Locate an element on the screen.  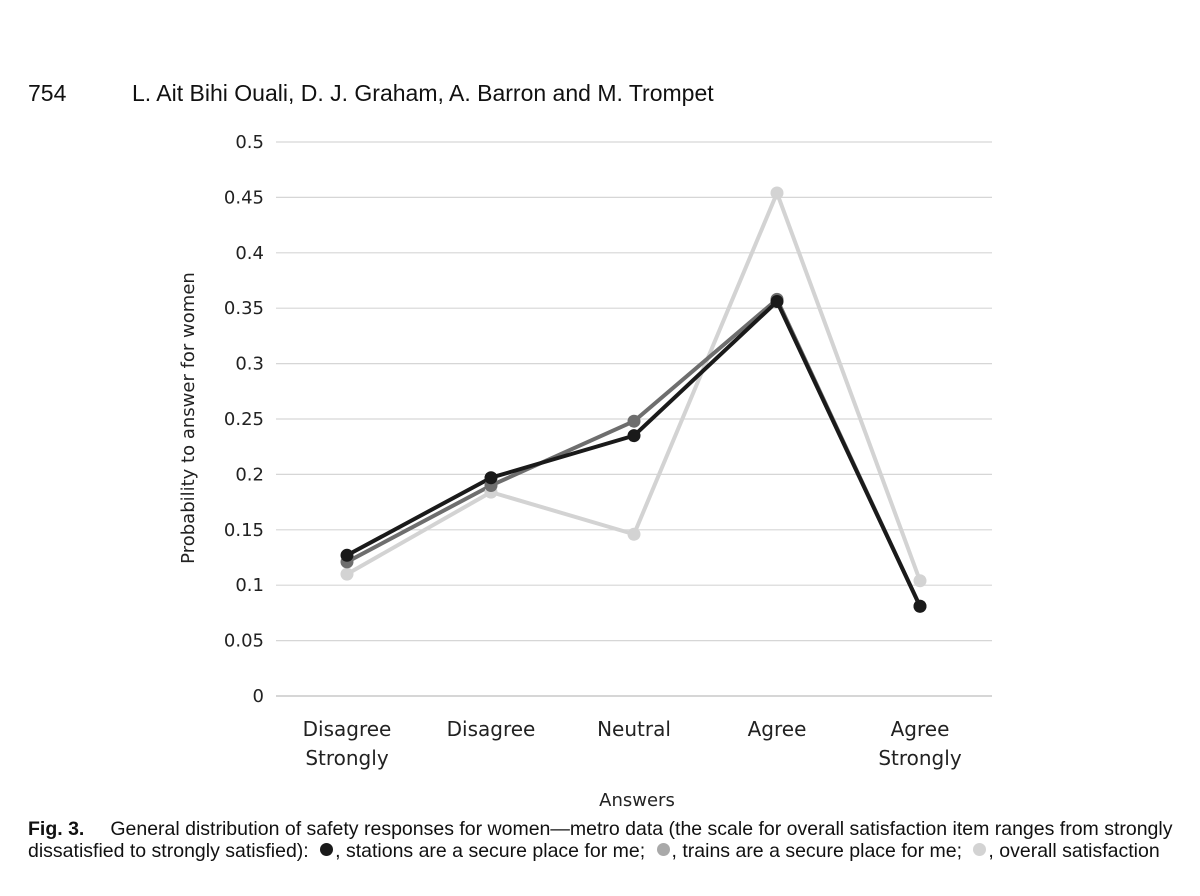
legend-text-overall: , overall satisfaction is located at coordinates (1074, 851).